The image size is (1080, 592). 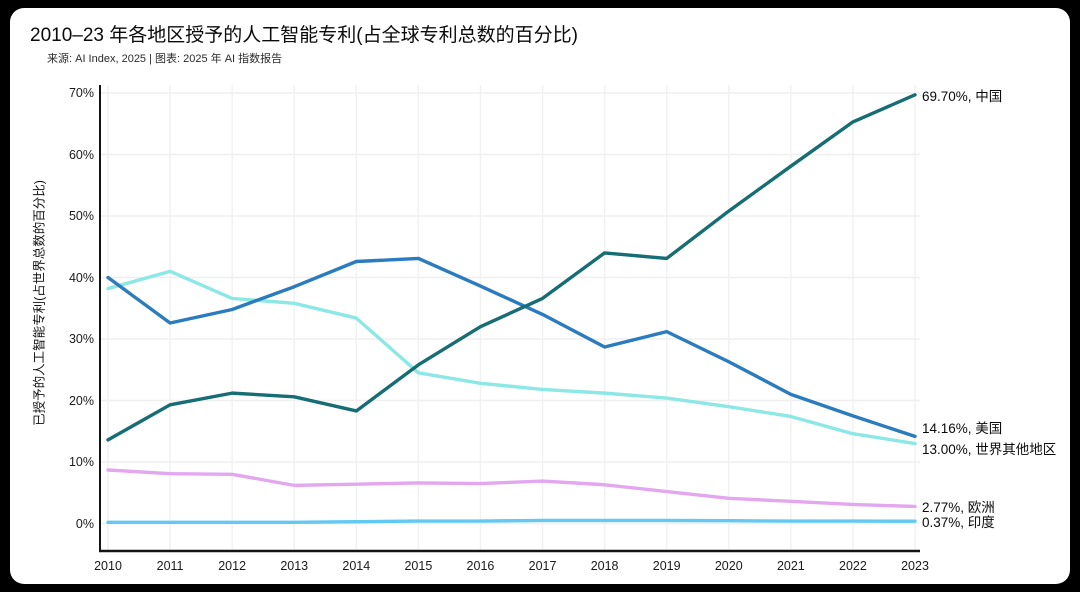 What do you see at coordinates (790, 566) in the screenshot?
I see `x-axis-tick-label: 2021` at bounding box center [790, 566].